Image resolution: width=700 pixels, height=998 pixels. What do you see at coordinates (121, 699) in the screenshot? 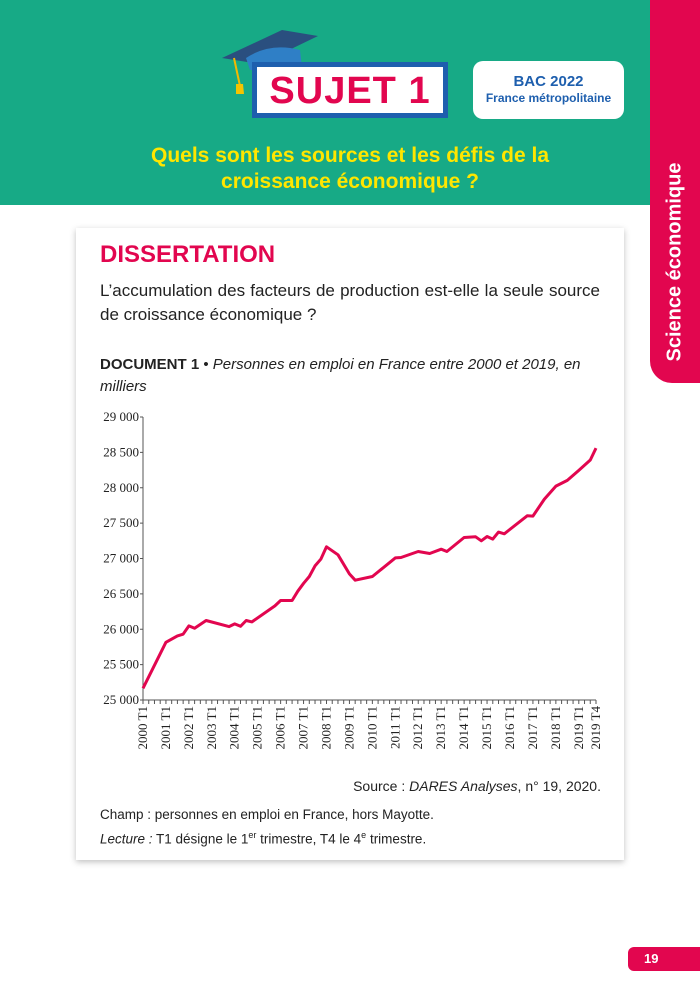
I see `y-tick-label: 25 000` at bounding box center [121, 699].